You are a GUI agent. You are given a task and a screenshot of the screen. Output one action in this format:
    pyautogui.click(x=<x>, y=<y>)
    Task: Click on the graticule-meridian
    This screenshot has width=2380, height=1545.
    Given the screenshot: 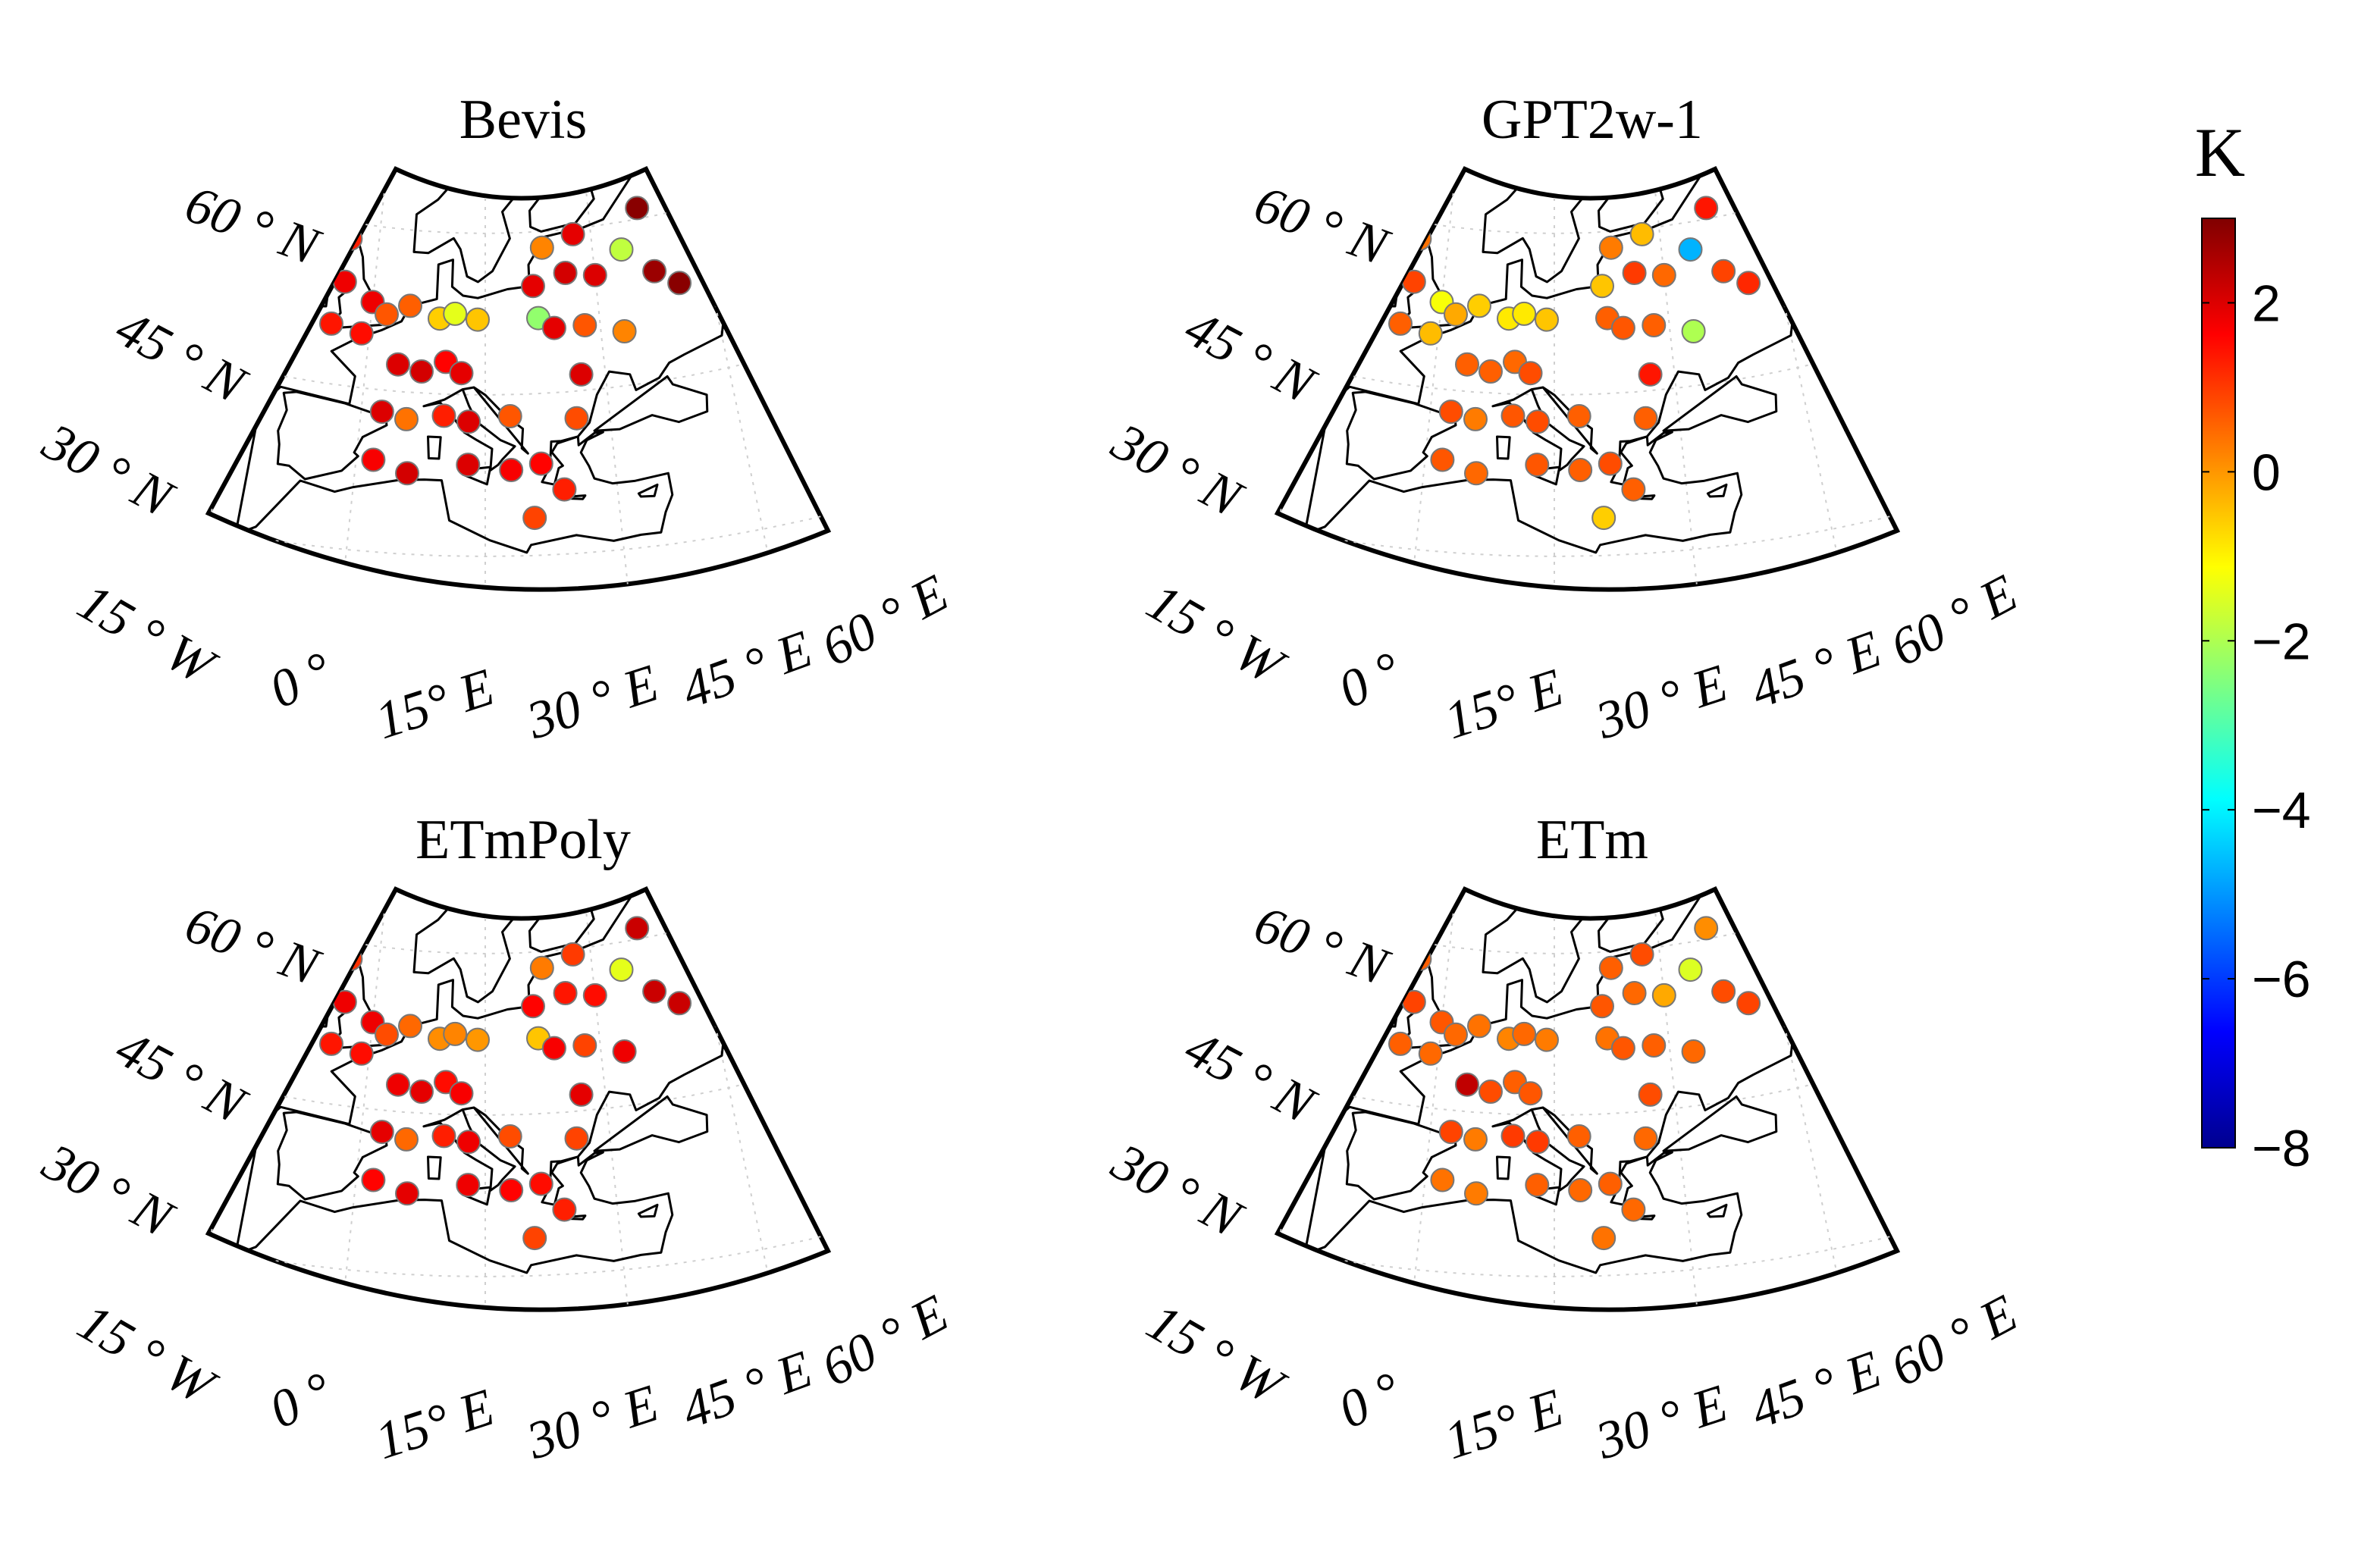 What is the action you would take?
    pyautogui.click(x=717, y=1096)
    